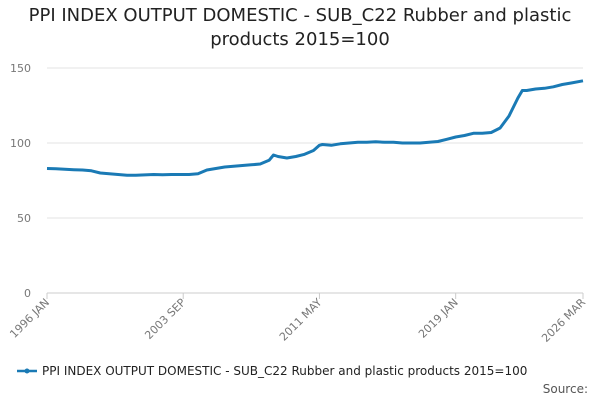 Image resolution: width=600 pixels, height=400 pixels. Describe the element at coordinates (27, 293) in the screenshot. I see `y-tick-label: 0` at that location.